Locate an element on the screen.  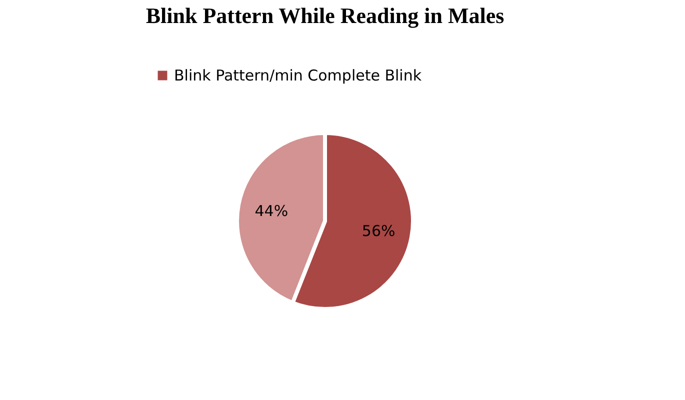
legend-label: Blink Pattern/min Complete Blink is located at coordinates (298, 75).